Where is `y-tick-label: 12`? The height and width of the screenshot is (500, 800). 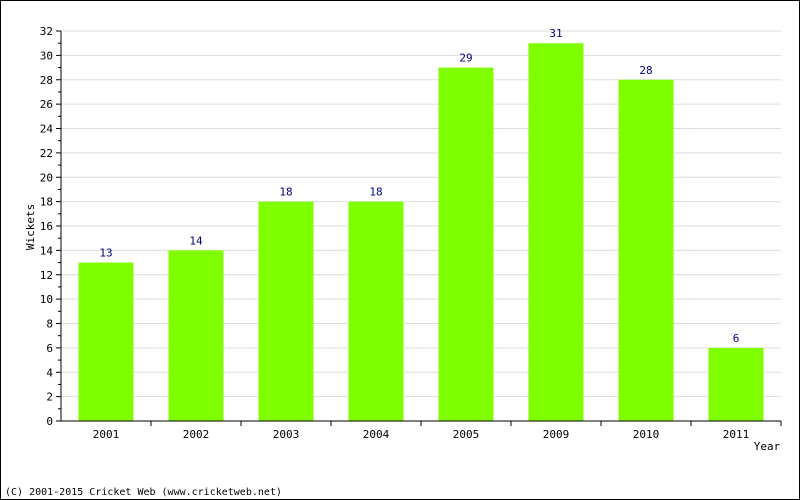 y-tick-label: 12 is located at coordinates (46, 275).